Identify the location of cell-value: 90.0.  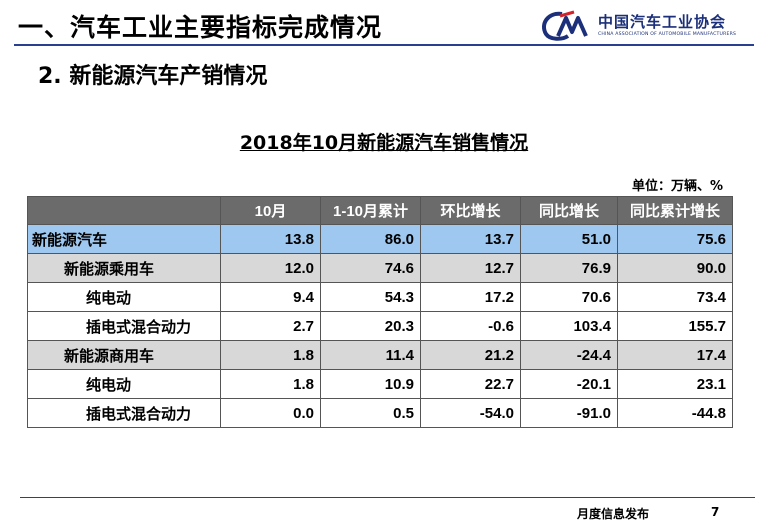
(675, 268).